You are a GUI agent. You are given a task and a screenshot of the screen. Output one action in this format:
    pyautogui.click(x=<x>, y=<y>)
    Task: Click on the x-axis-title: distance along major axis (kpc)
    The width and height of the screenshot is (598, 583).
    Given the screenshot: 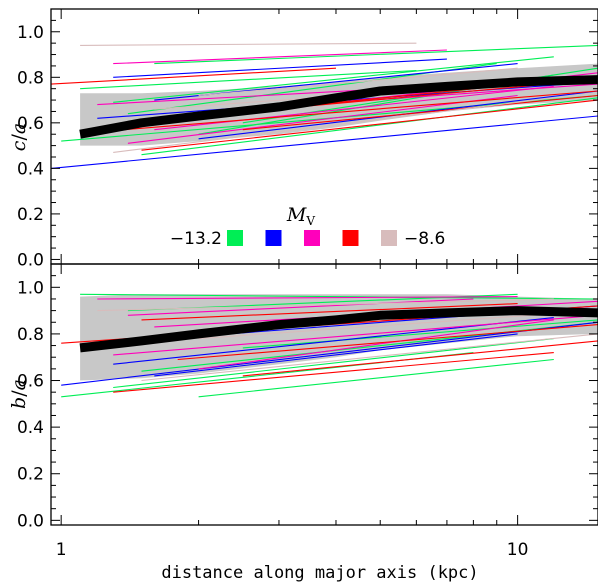 What is the action you would take?
    pyautogui.click(x=319, y=573)
    